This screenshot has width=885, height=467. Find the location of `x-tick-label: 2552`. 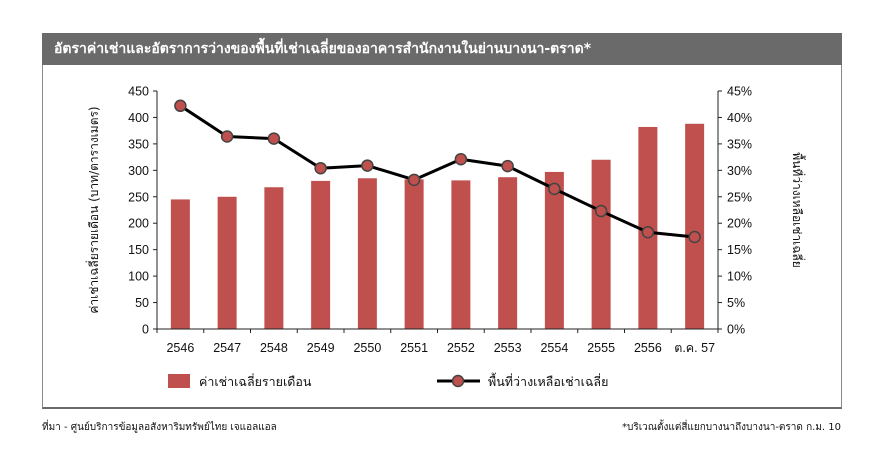

x-tick-label: 2552 is located at coordinates (461, 348).